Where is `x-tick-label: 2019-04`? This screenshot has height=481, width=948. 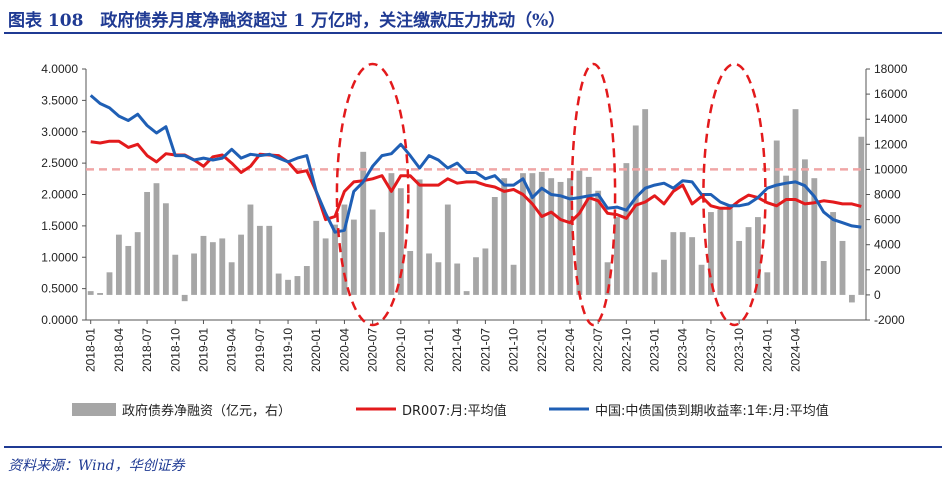
x-tick-label: 2019-04 is located at coordinates (232, 350).